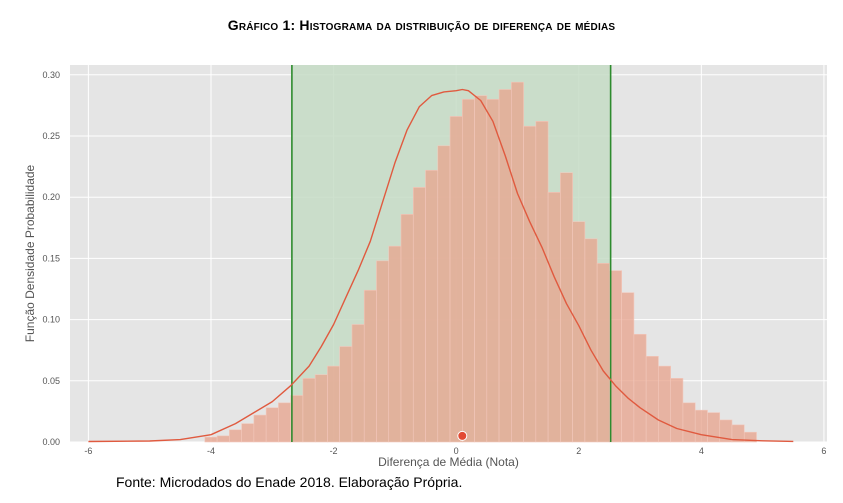 The width and height of the screenshot is (843, 503). Describe the element at coordinates (211, 451) in the screenshot. I see `x-tick-label: -4` at that location.